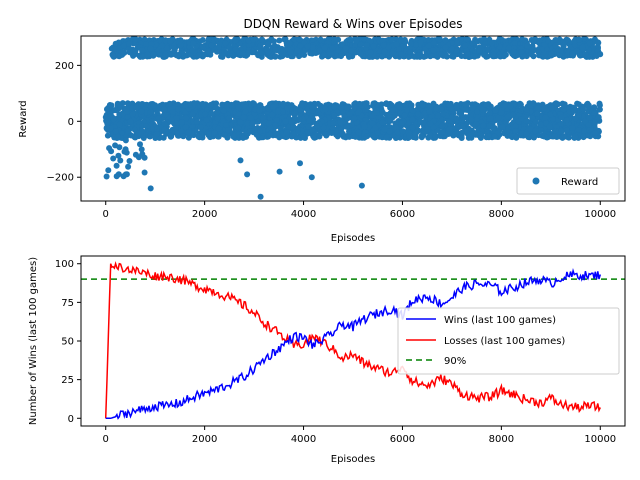 This screenshot has width=640, height=480. I want to click on x-tick-label: 4000, so click(303, 439).